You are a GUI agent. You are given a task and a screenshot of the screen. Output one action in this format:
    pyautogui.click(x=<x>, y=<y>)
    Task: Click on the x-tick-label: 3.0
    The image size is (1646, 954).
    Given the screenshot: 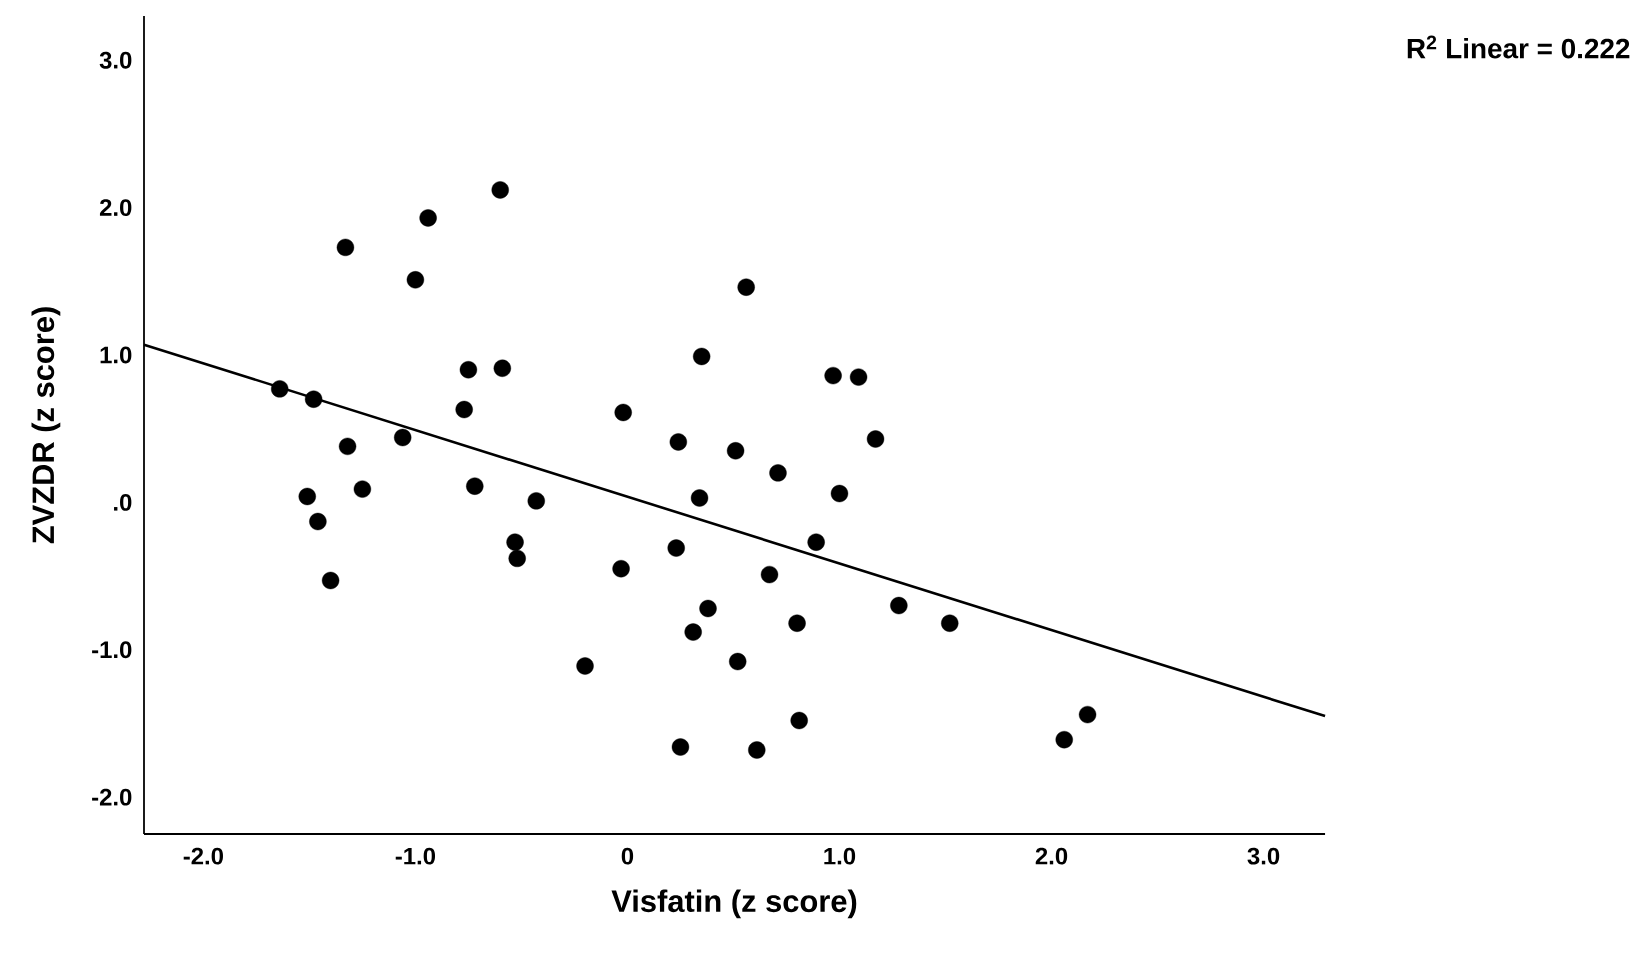 What is the action you would take?
    pyautogui.click(x=1263, y=856)
    